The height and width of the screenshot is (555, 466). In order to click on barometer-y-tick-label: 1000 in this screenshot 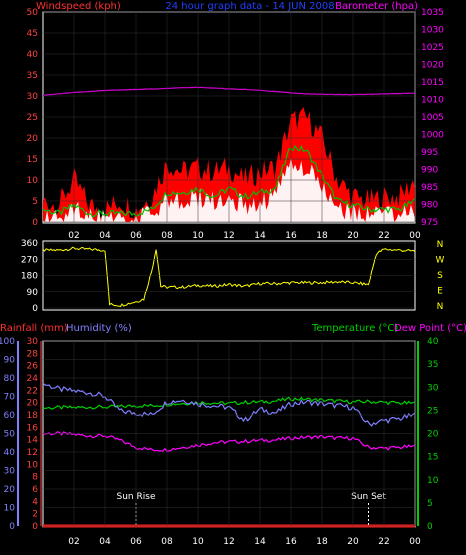, I will do `click(432, 136)`.